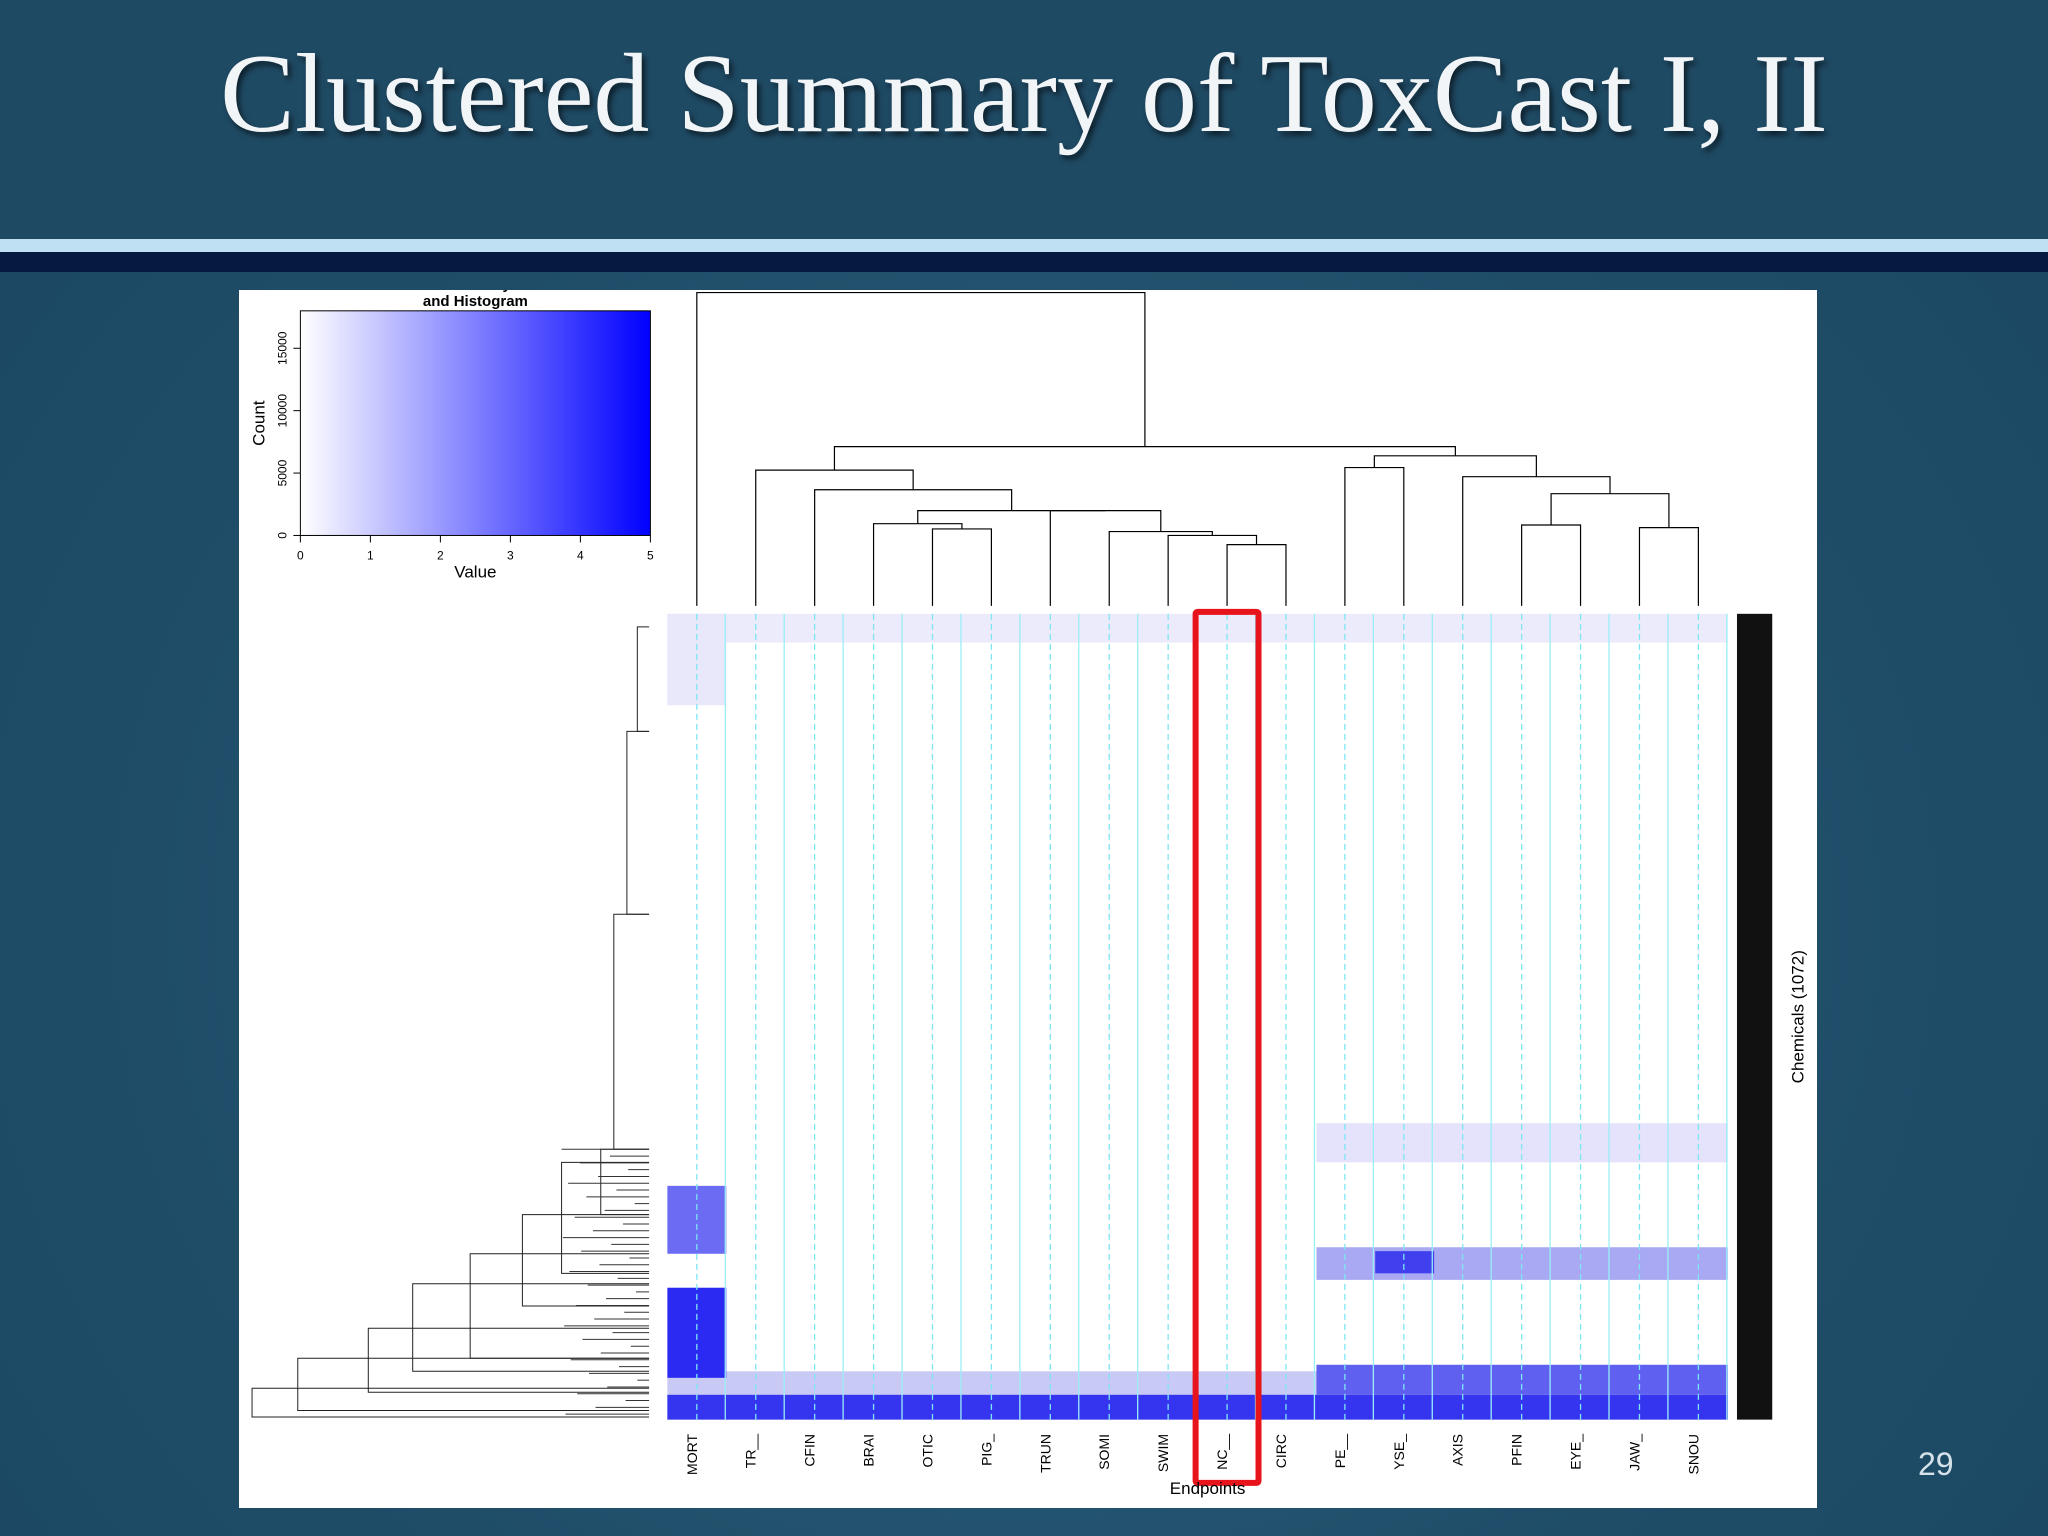  Describe the element at coordinates (580, 555) in the screenshot. I see `x-tick-label: 4` at that location.